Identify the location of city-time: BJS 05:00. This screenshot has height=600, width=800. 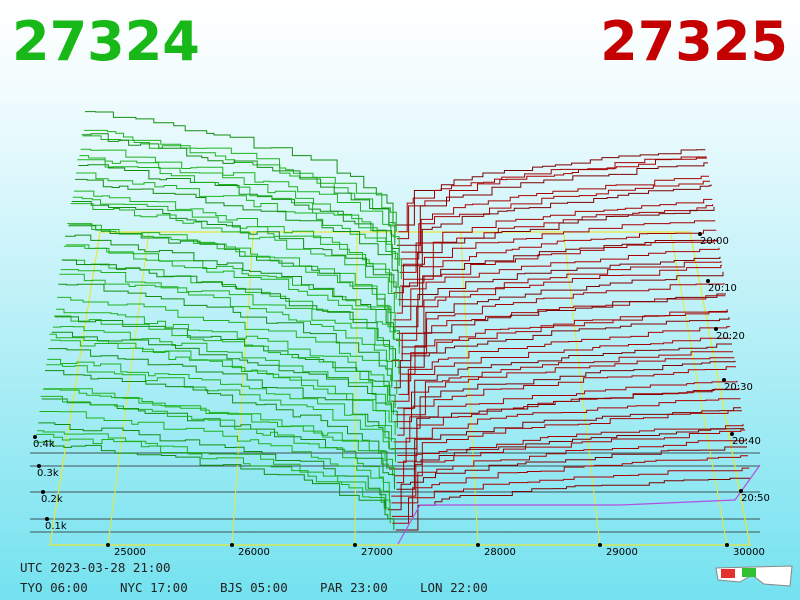
(254, 587).